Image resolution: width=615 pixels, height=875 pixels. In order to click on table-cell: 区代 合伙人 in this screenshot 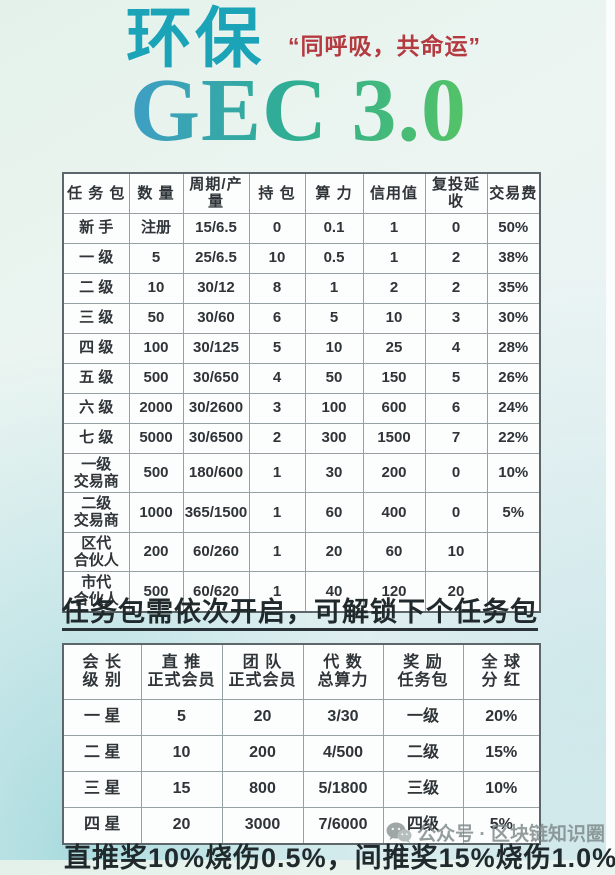, I will do `click(96, 551)`.